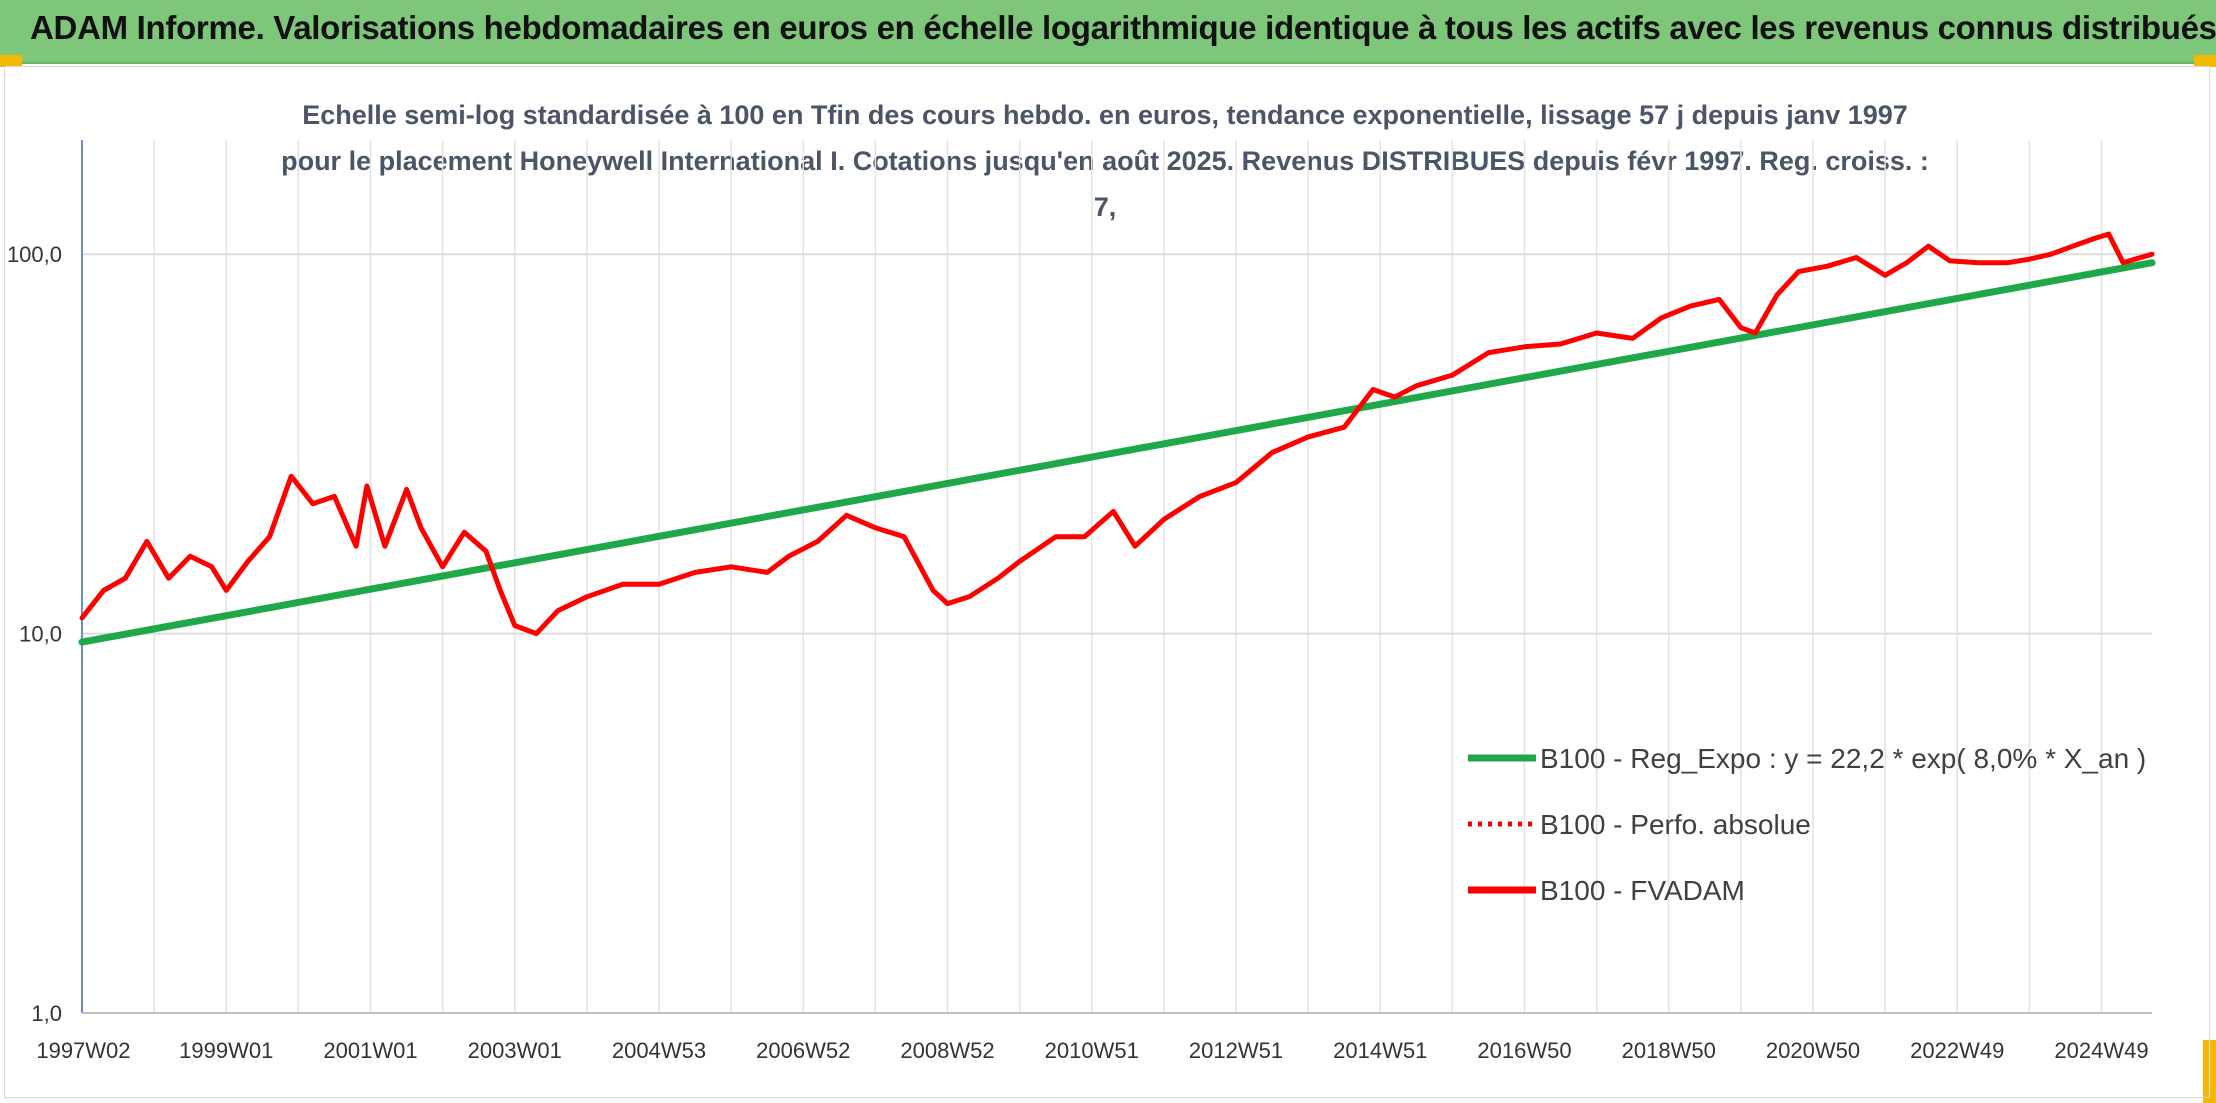  Describe the element at coordinates (1669, 1050) in the screenshot. I see `x-tick-label: 2018W50` at that location.